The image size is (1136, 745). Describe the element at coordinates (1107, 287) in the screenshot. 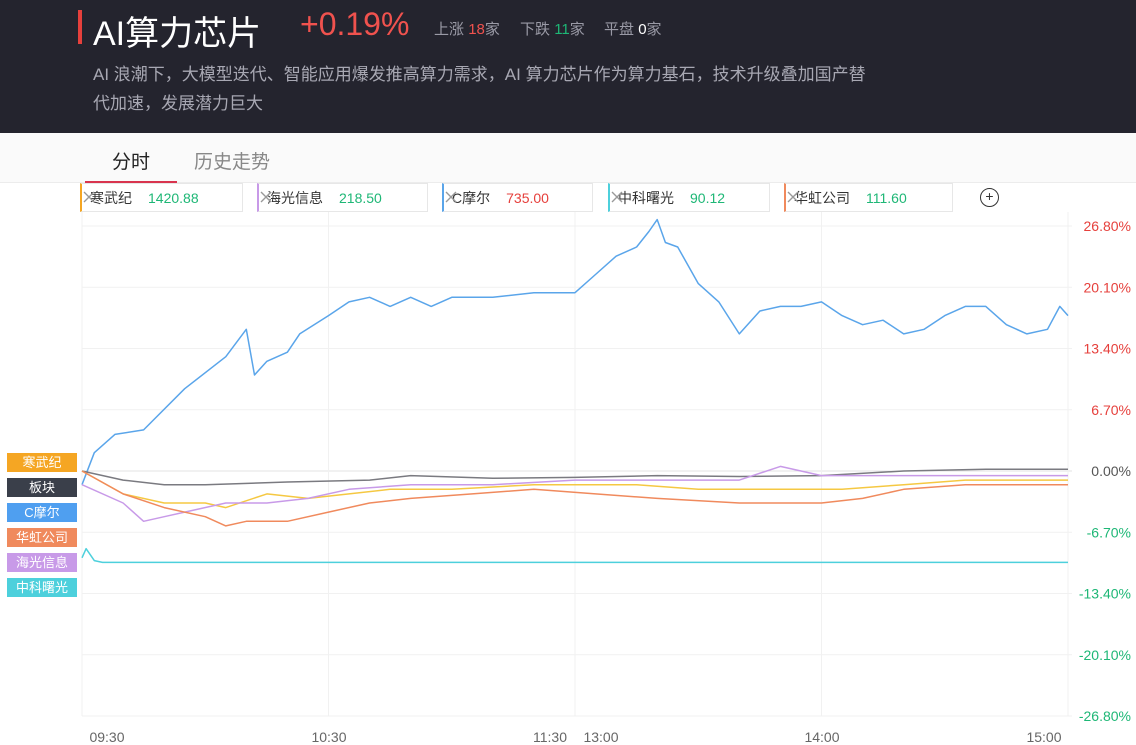

I see `y-tick-label: 20.10%` at that location.